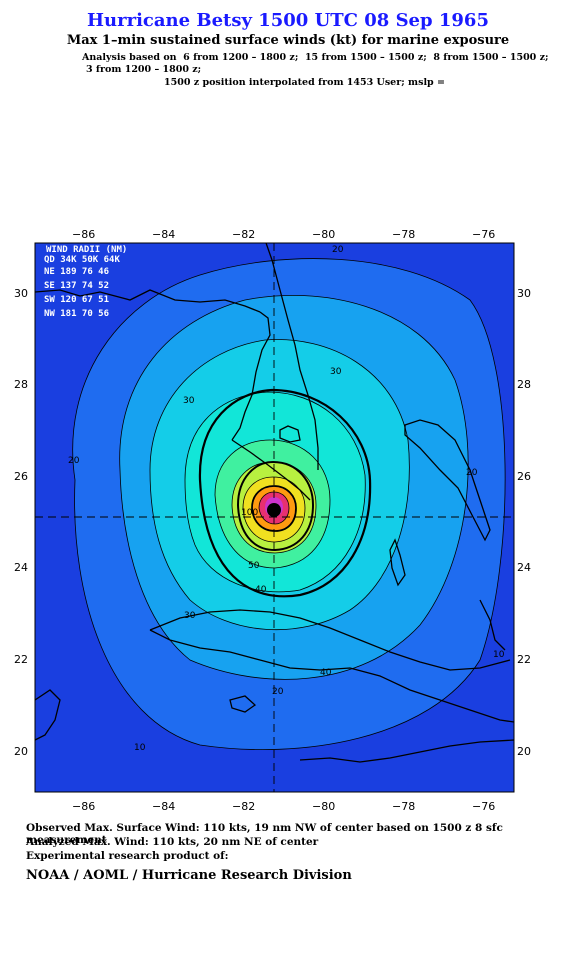 The width and height of the screenshot is (576, 960). I want to click on radii-row-ne: NE 189 76 46, so click(76, 272).